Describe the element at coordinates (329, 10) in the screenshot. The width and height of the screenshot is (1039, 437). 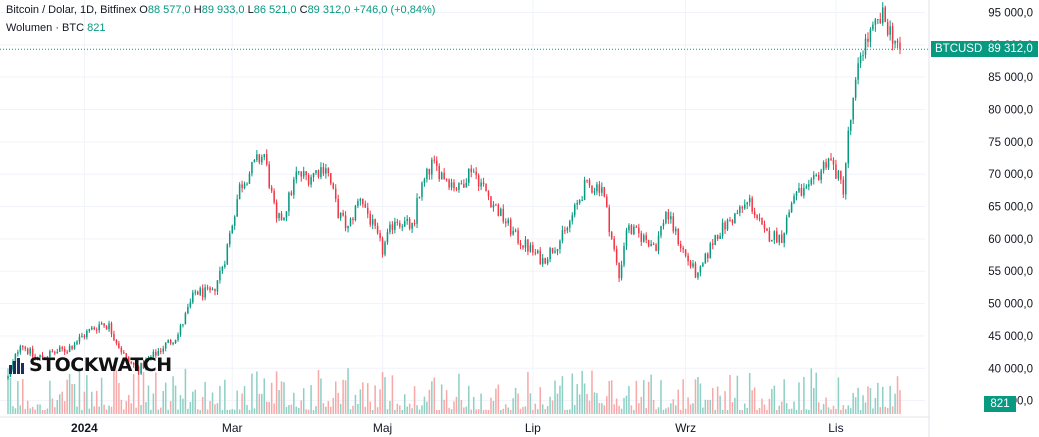
I see `close-value: 89 312,0` at that location.